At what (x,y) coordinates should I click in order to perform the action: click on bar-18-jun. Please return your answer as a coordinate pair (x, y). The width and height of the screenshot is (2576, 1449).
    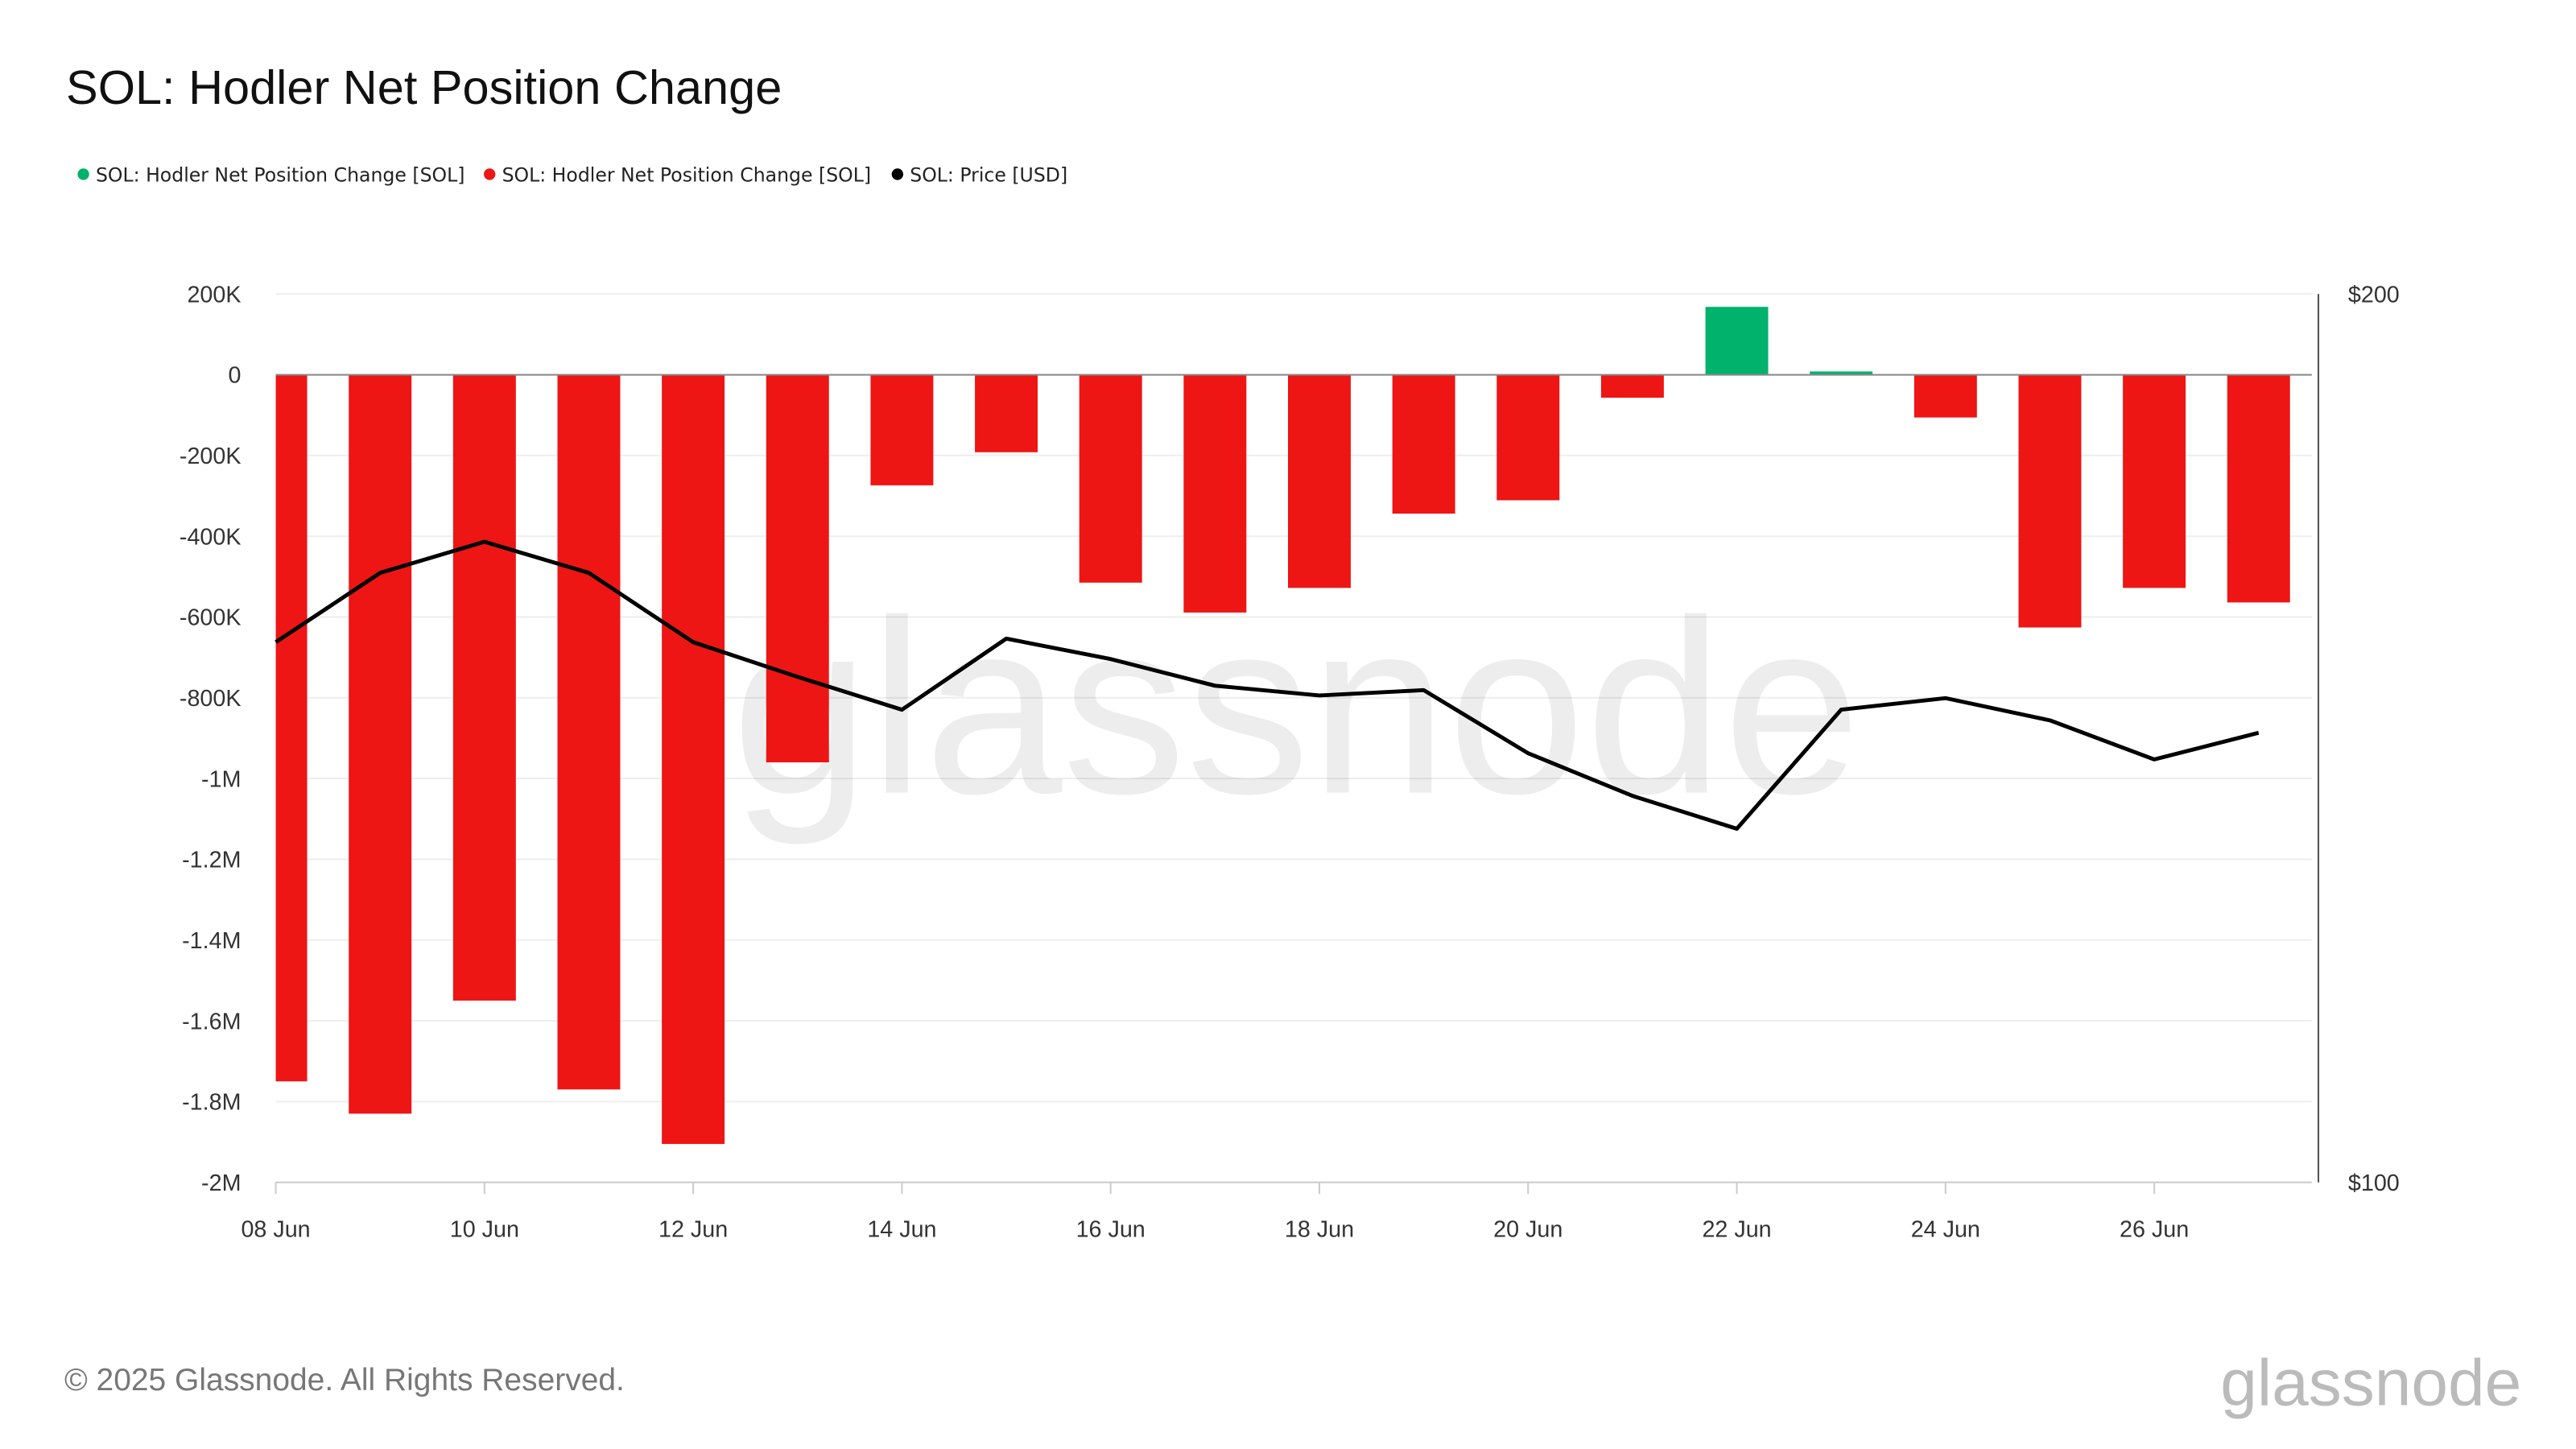
    Looking at the image, I should click on (1319, 481).